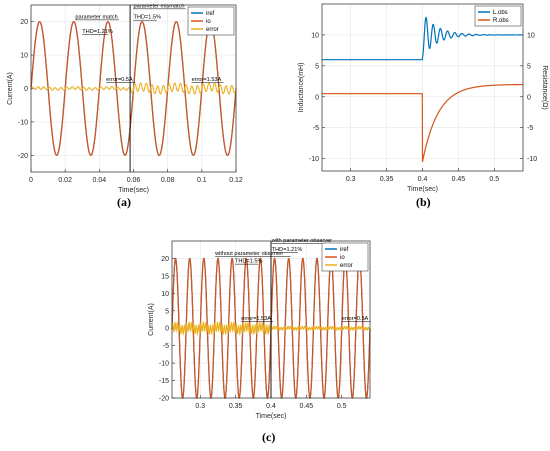 The image size is (550, 451). Describe the element at coordinates (202, 180) in the screenshot. I see `x-tick-label: 0.1` at that location.